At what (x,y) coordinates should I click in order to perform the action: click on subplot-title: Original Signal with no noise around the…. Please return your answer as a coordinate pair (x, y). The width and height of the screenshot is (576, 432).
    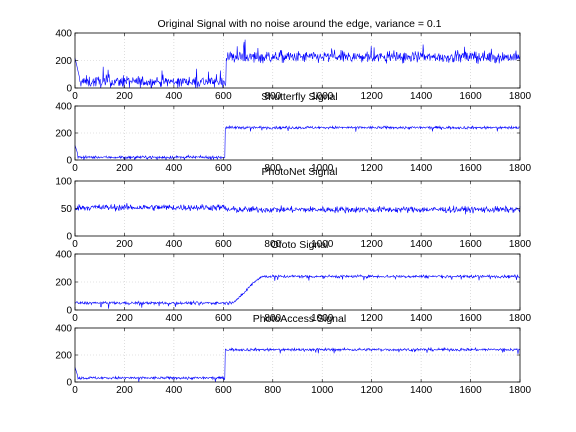
    Looking at the image, I should click on (300, 24).